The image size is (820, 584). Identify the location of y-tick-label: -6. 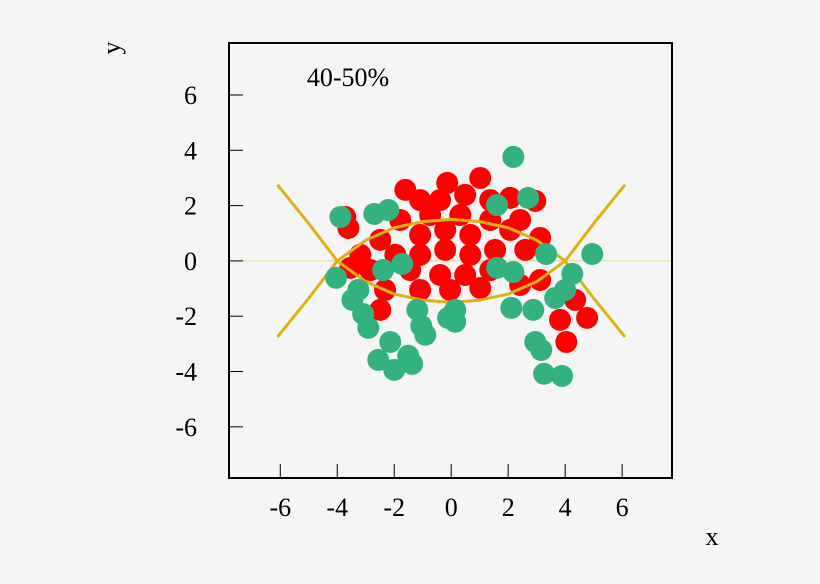
(186, 427).